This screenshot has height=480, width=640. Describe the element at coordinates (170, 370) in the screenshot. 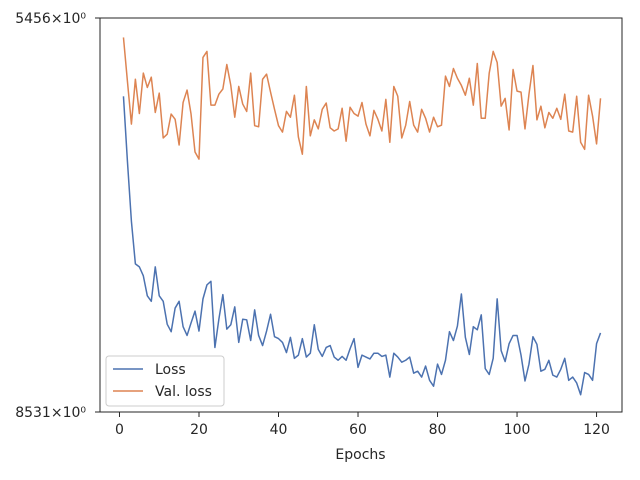

I see `legend-label: Loss` at that location.